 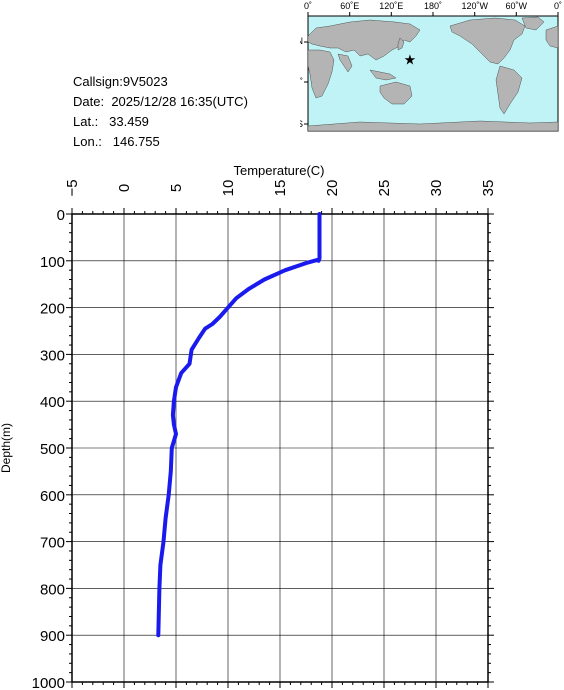 What do you see at coordinates (228, 188) in the screenshot?
I see `x-tick-label: 10` at bounding box center [228, 188].